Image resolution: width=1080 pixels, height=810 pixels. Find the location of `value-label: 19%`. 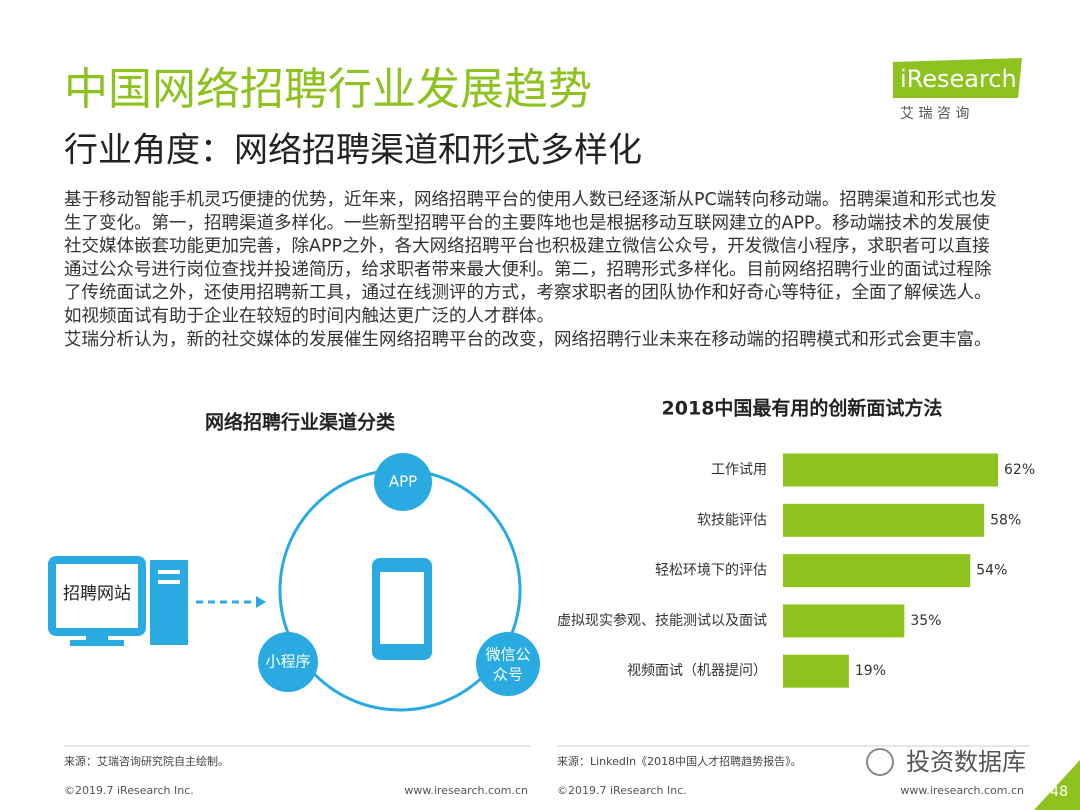

value-label: 19% is located at coordinates (870, 671).